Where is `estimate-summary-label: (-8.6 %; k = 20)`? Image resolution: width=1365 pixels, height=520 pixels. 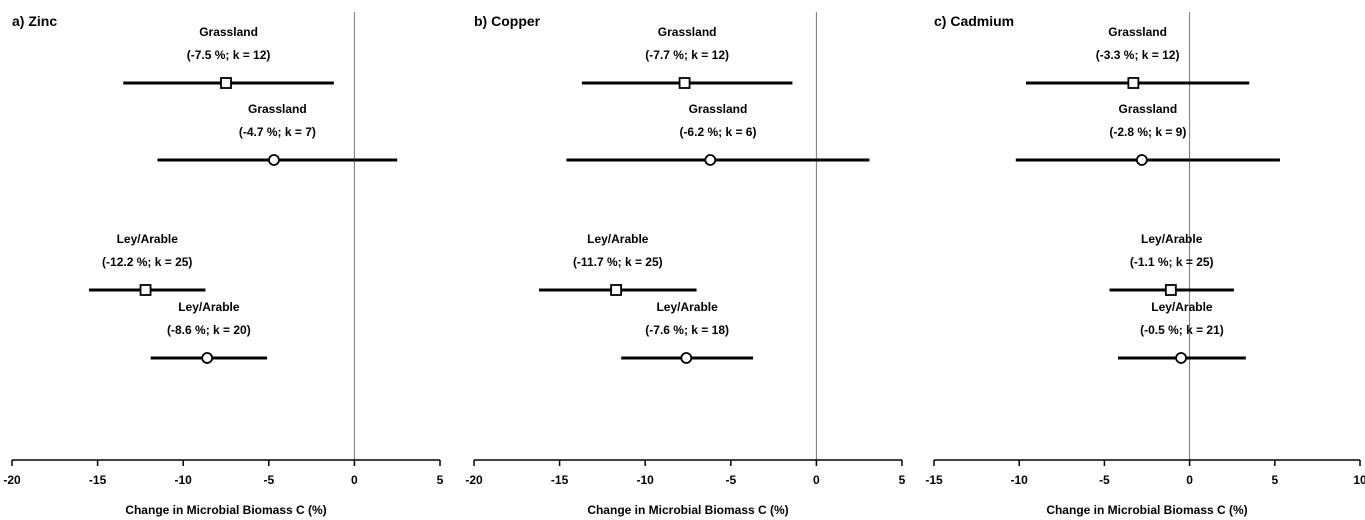 estimate-summary-label: (-8.6 %; k = 20) is located at coordinates (209, 330).